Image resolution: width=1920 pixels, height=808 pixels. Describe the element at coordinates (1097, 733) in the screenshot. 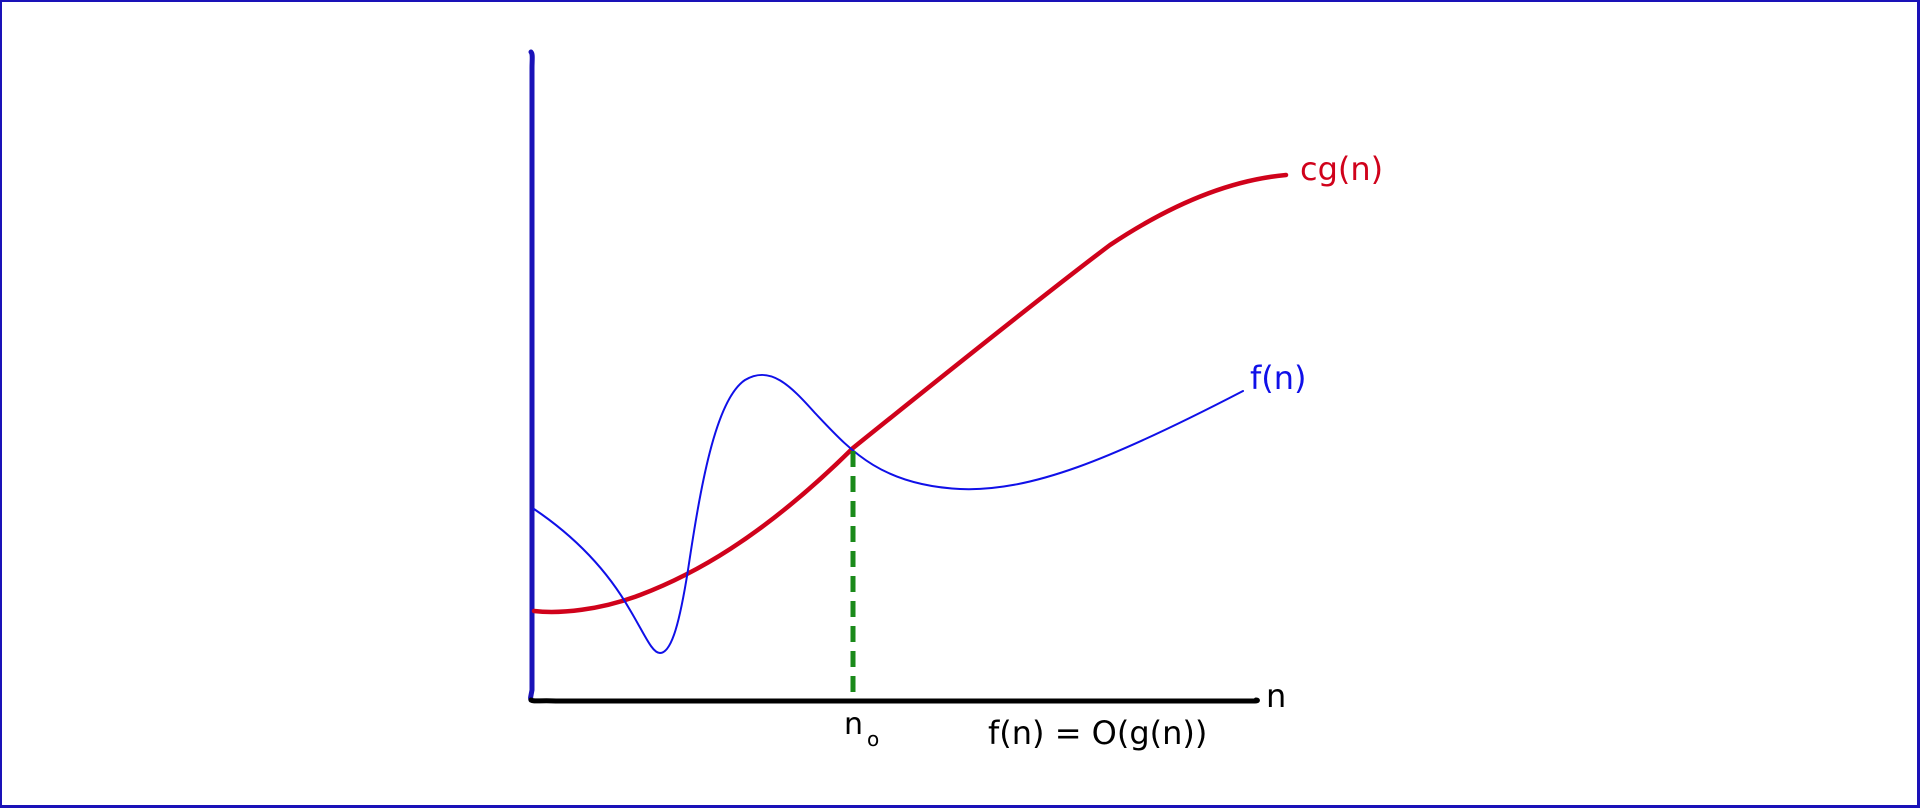

I see `equation-label: f(n) = O(g(n))` at that location.